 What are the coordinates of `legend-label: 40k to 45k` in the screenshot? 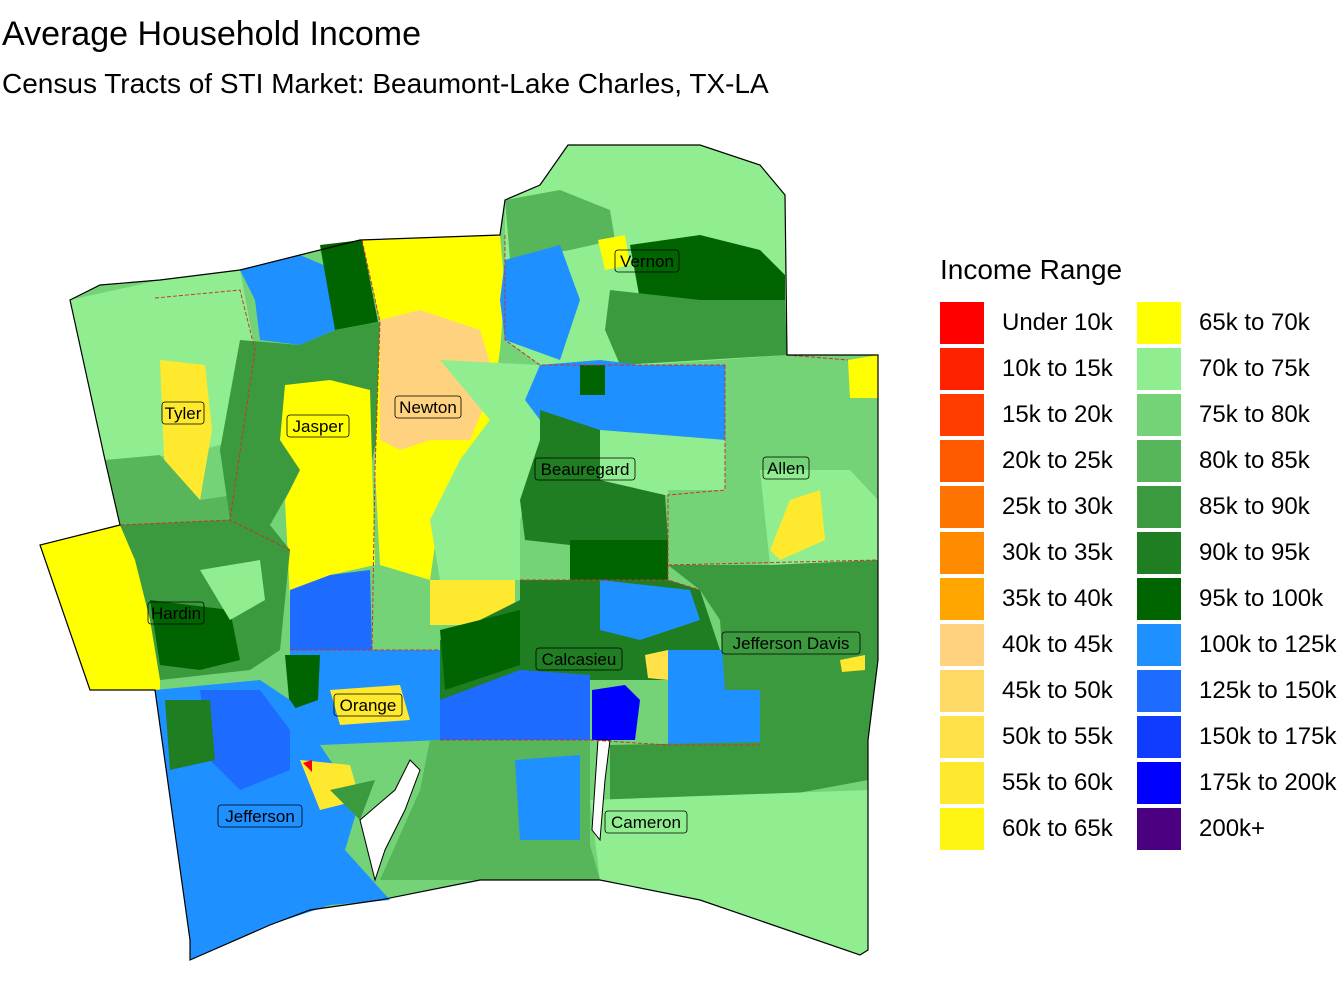 It's located at (1057, 644).